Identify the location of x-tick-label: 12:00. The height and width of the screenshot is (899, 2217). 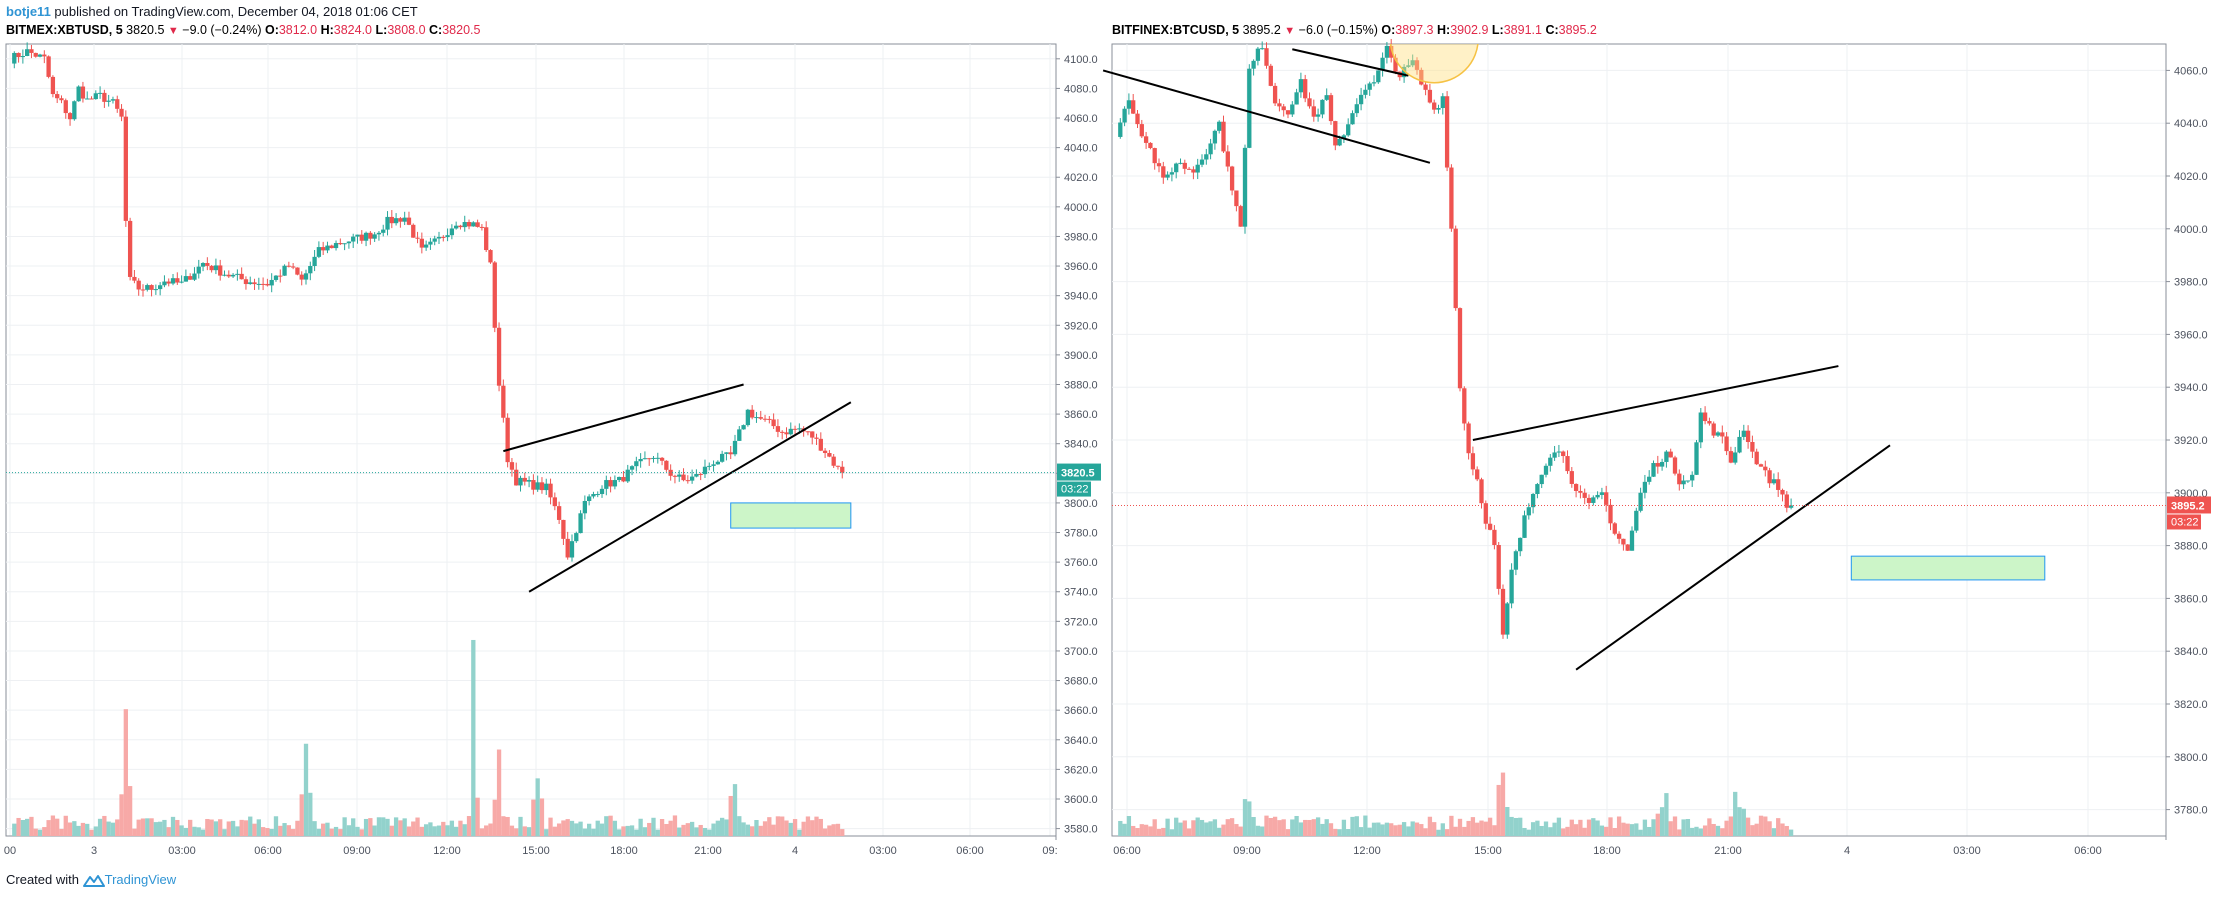
(447, 851).